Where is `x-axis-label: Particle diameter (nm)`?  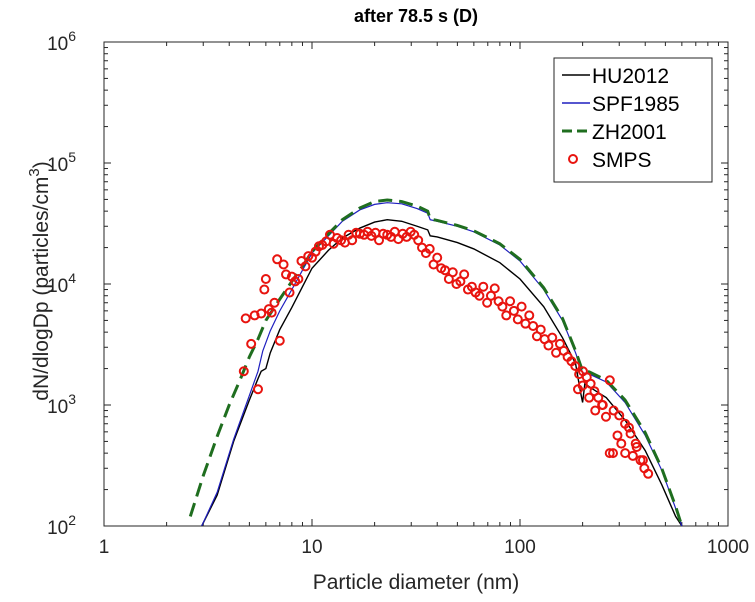 x-axis-label: Particle diameter (nm) is located at coordinates (416, 582).